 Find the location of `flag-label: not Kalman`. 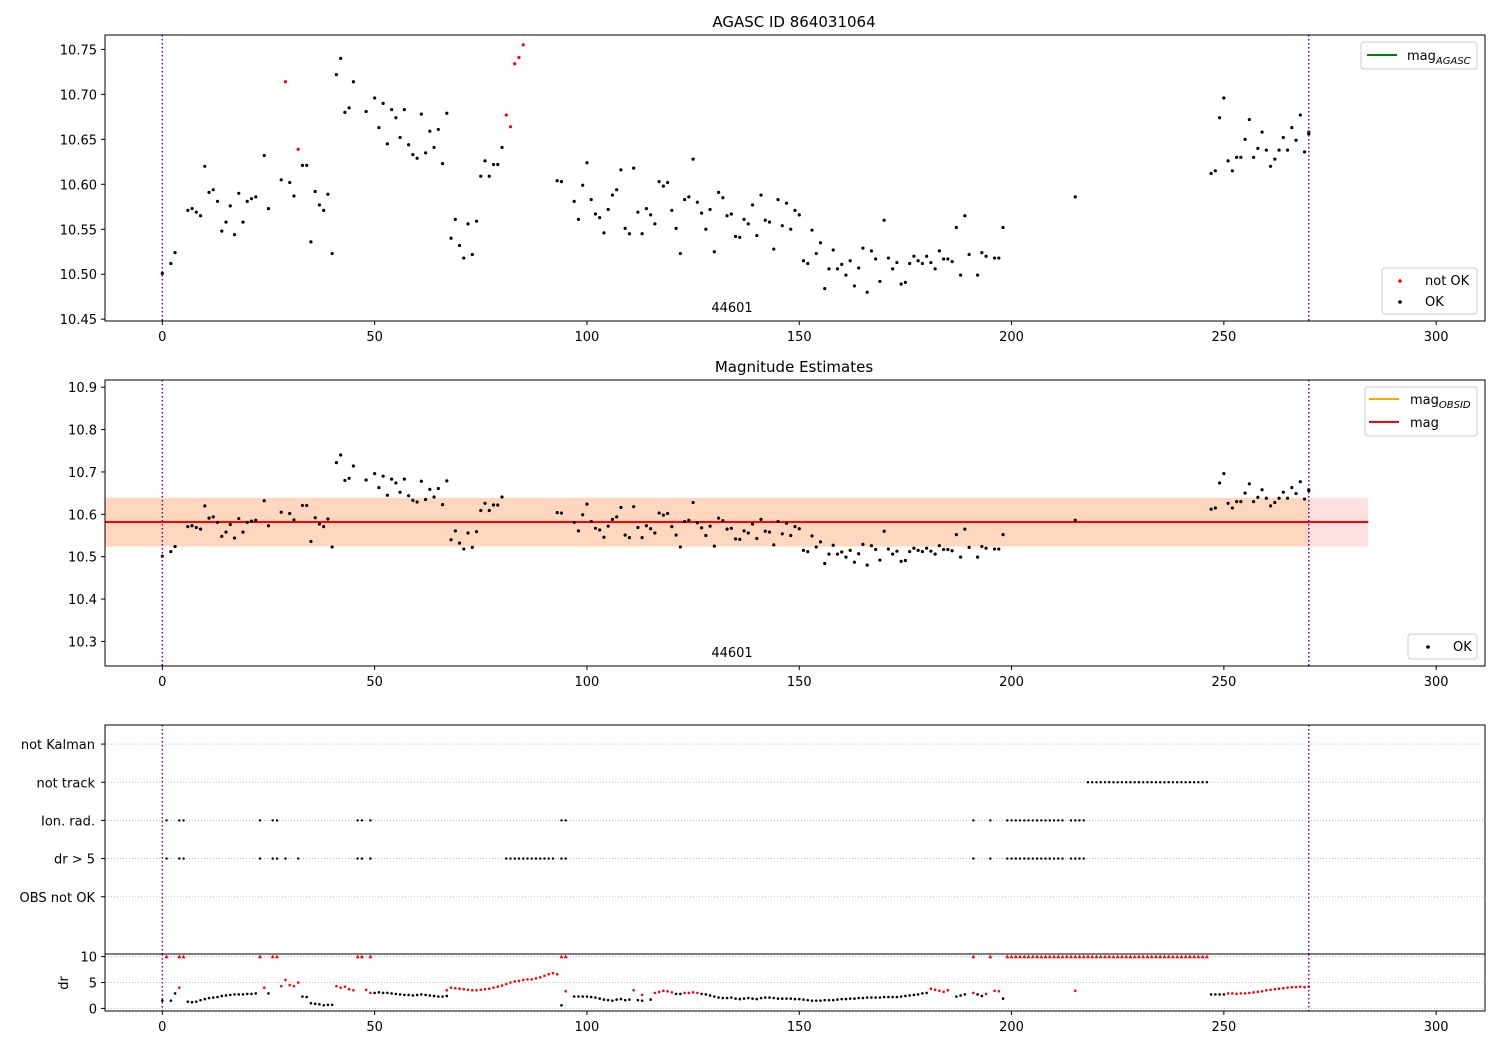

flag-label: not Kalman is located at coordinates (58, 745).